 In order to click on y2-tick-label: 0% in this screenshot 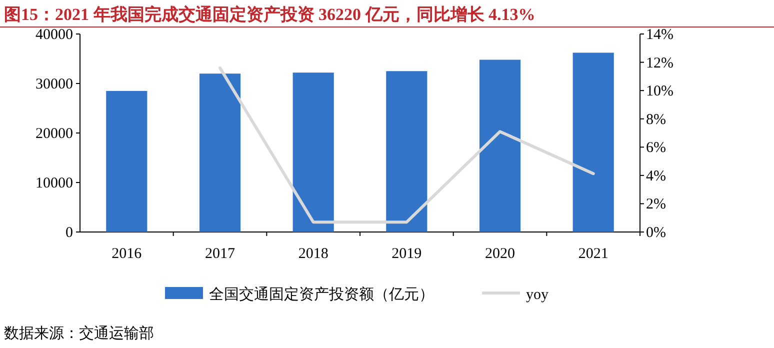, I will do `click(656, 233)`.